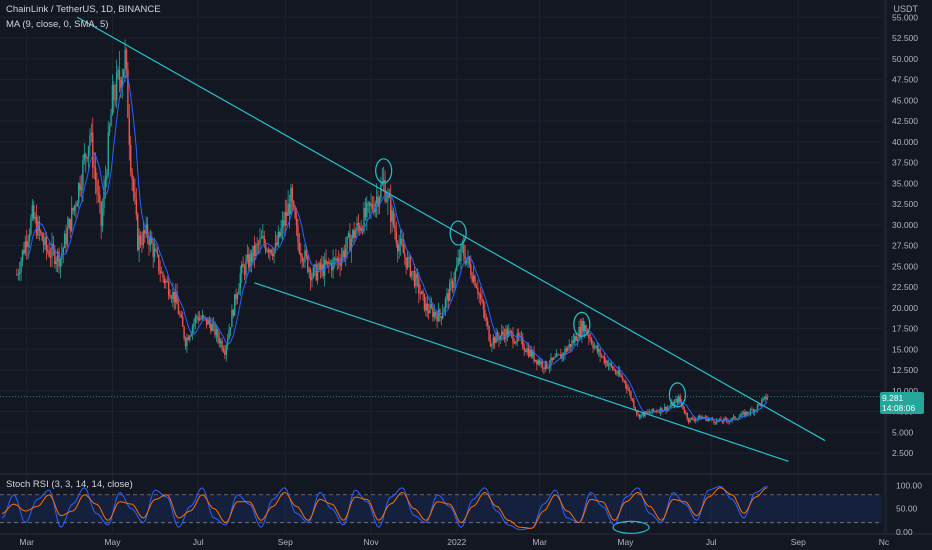  Describe the element at coordinates (69, 484) in the screenshot. I see `stoch-rsi-legend: Stoch RSI (3, 3, 14, 14, close)` at that location.